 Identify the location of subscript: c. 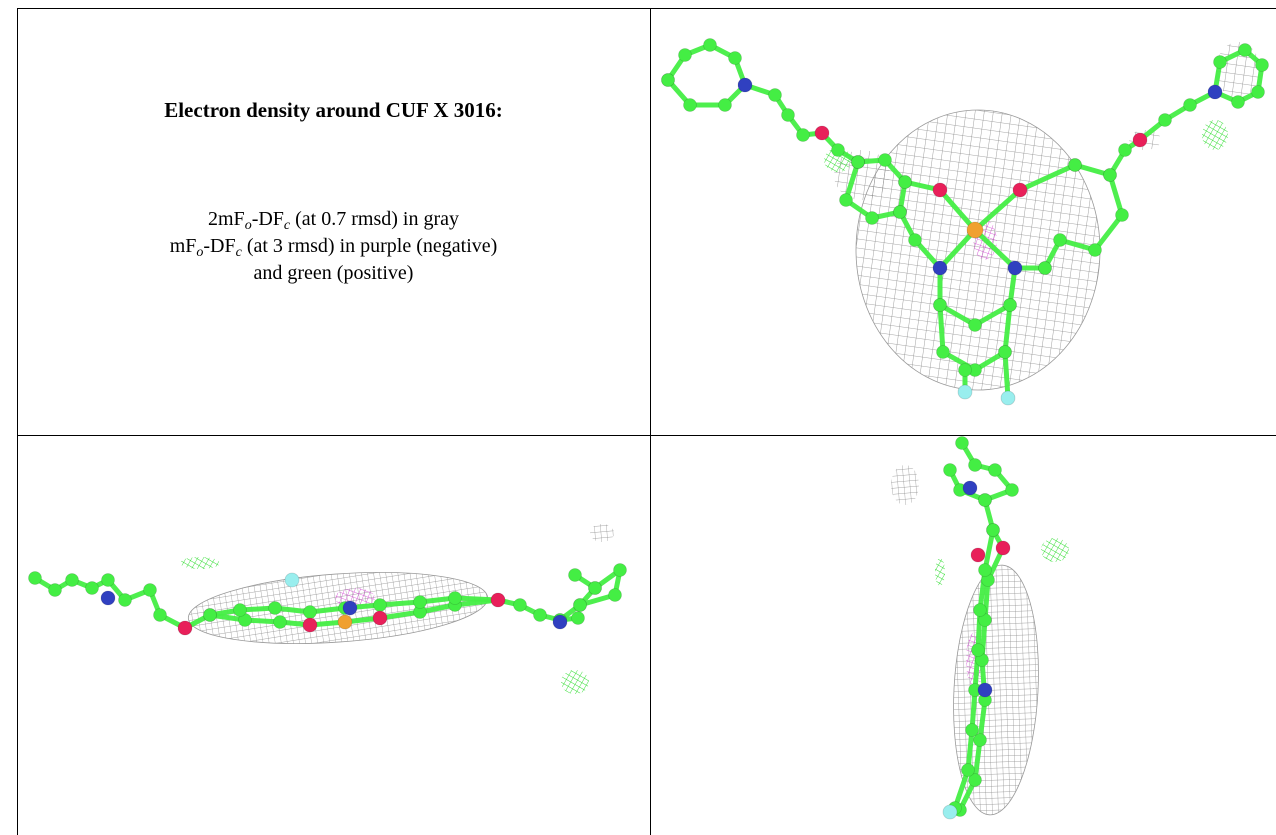
(238, 252).